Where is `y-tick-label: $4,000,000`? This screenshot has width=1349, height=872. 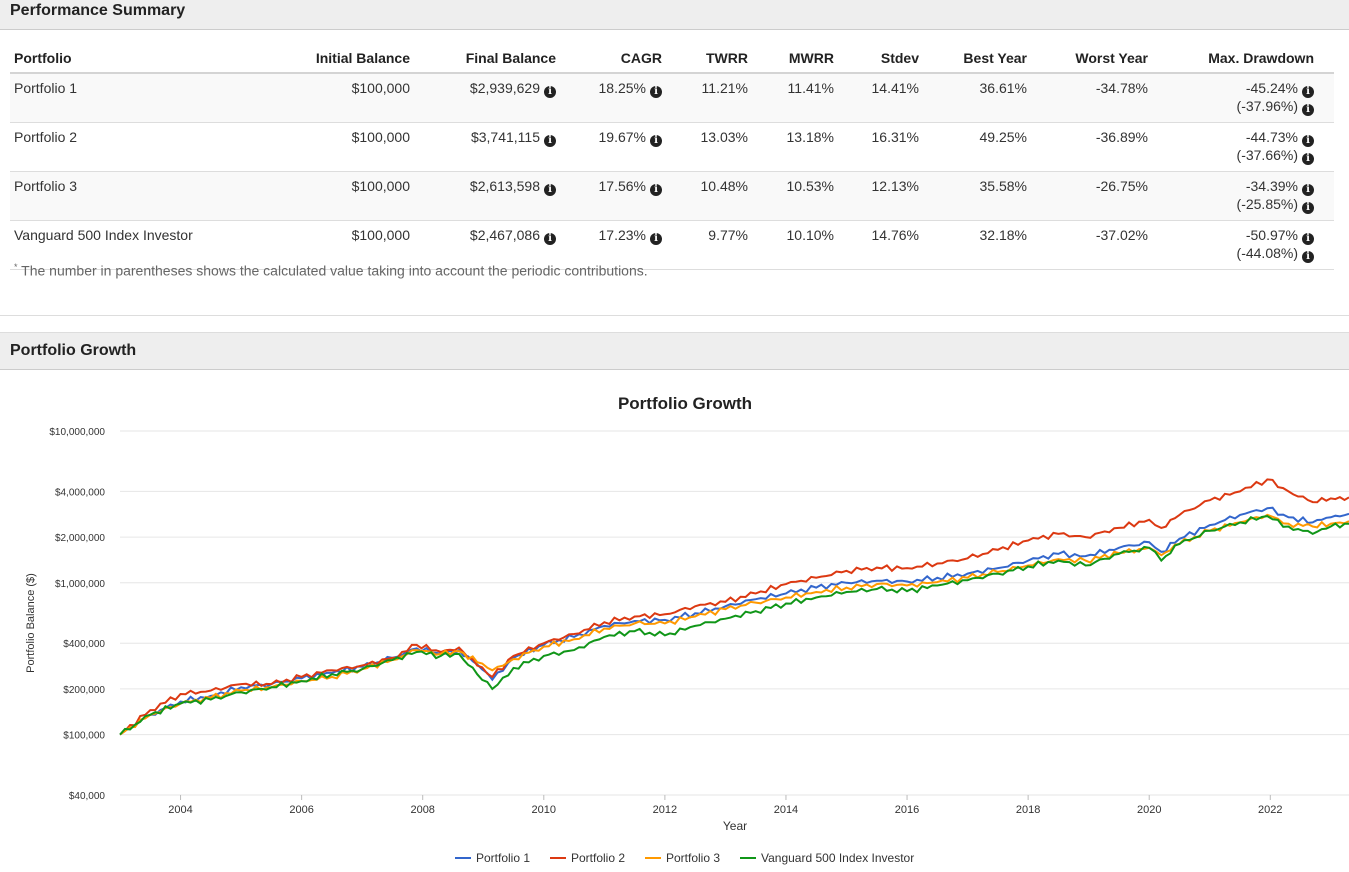
y-tick-label: $4,000,000 is located at coordinates (80, 492).